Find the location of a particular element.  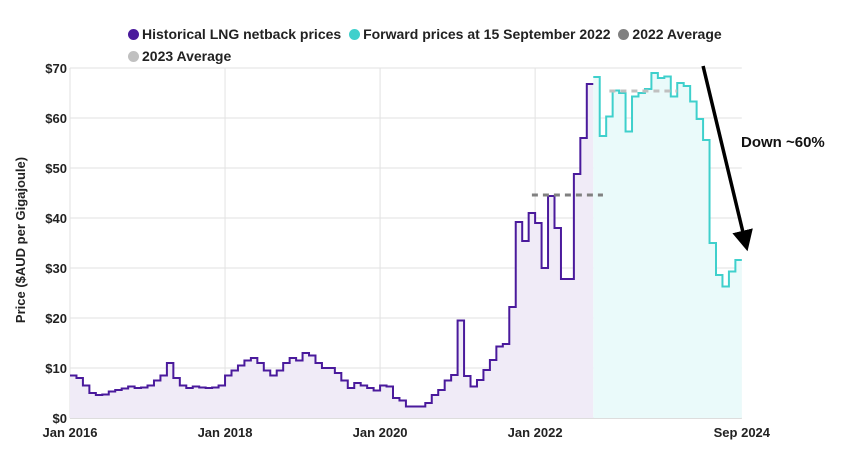

area-fill is located at coordinates (667, 245).